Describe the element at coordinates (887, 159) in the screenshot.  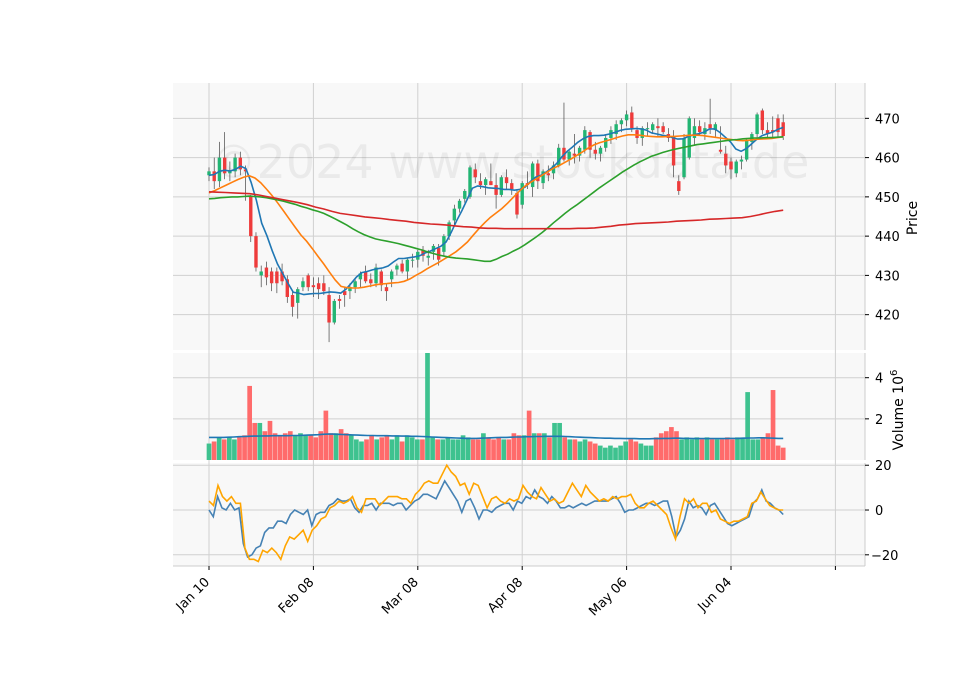
I see `price-ytick-label: 460` at that location.